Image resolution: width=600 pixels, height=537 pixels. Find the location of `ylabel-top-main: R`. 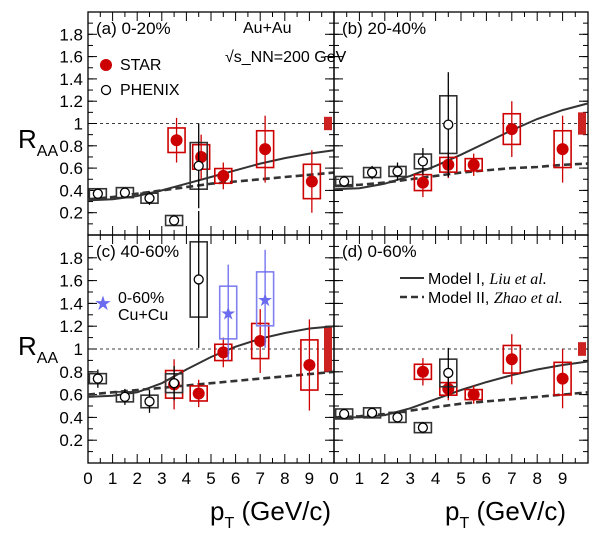

ylabel-top-main: R is located at coordinates (27, 139).